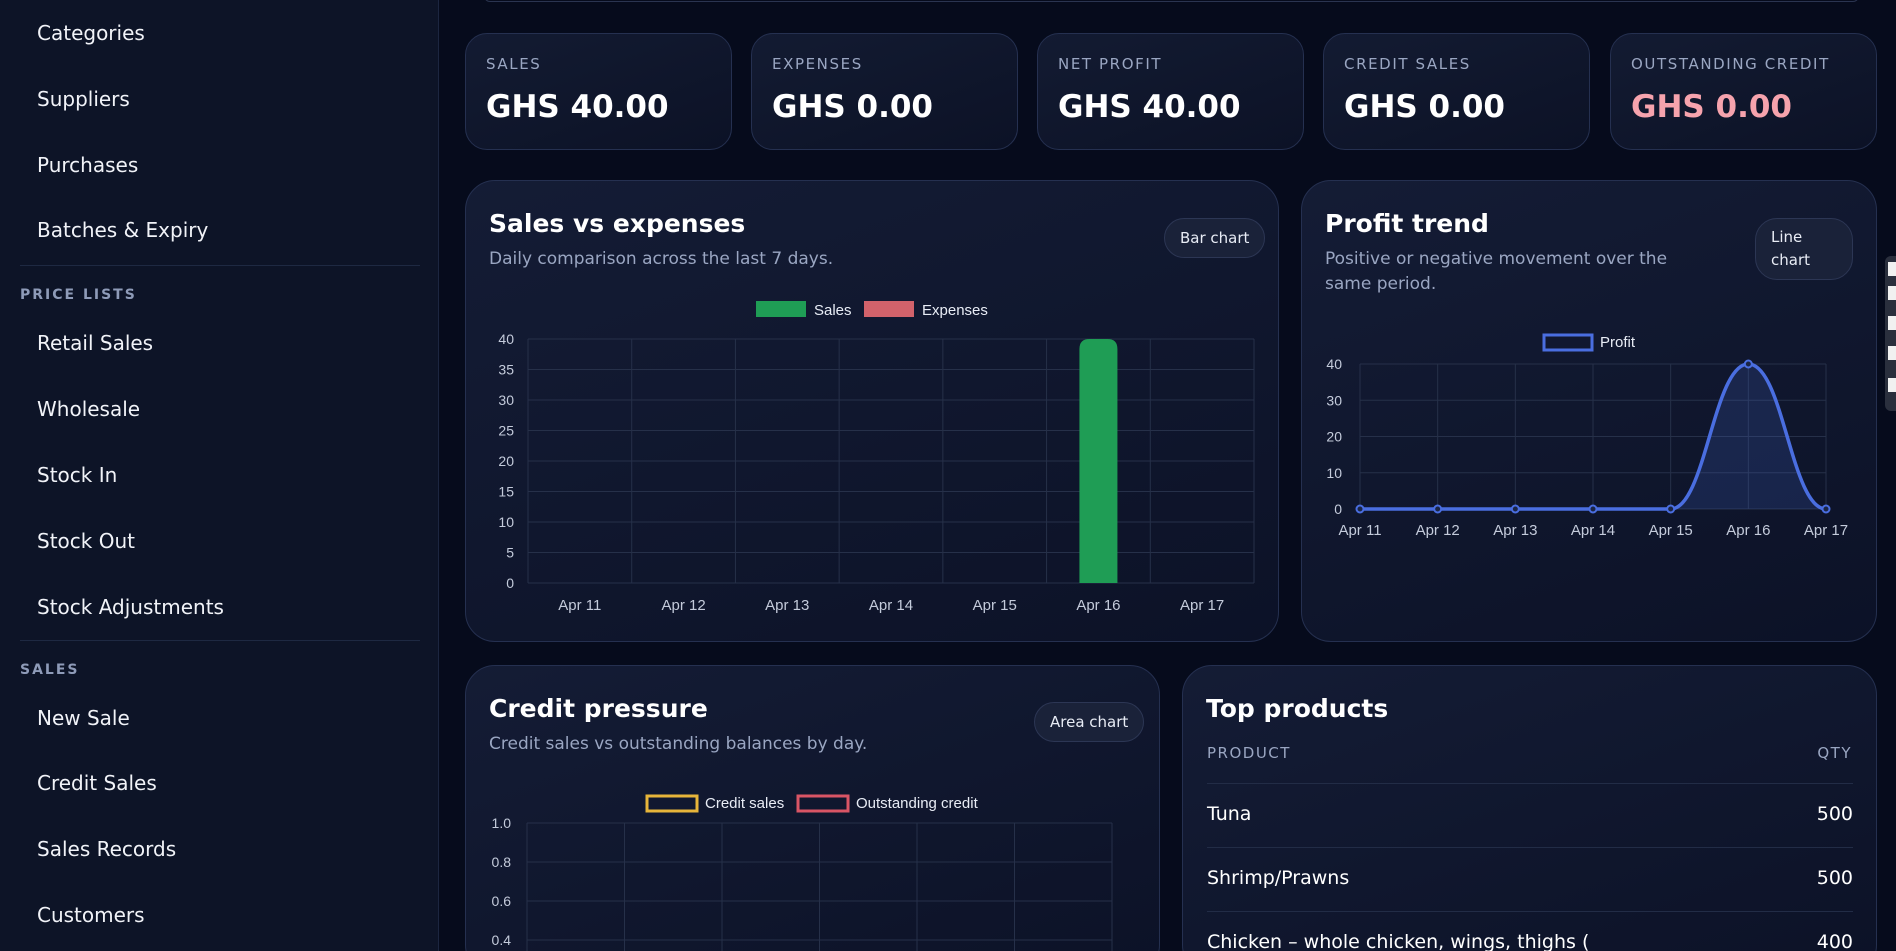  Describe the element at coordinates (502, 901) in the screenshot. I see `y-tick-label: 0.6` at that location.